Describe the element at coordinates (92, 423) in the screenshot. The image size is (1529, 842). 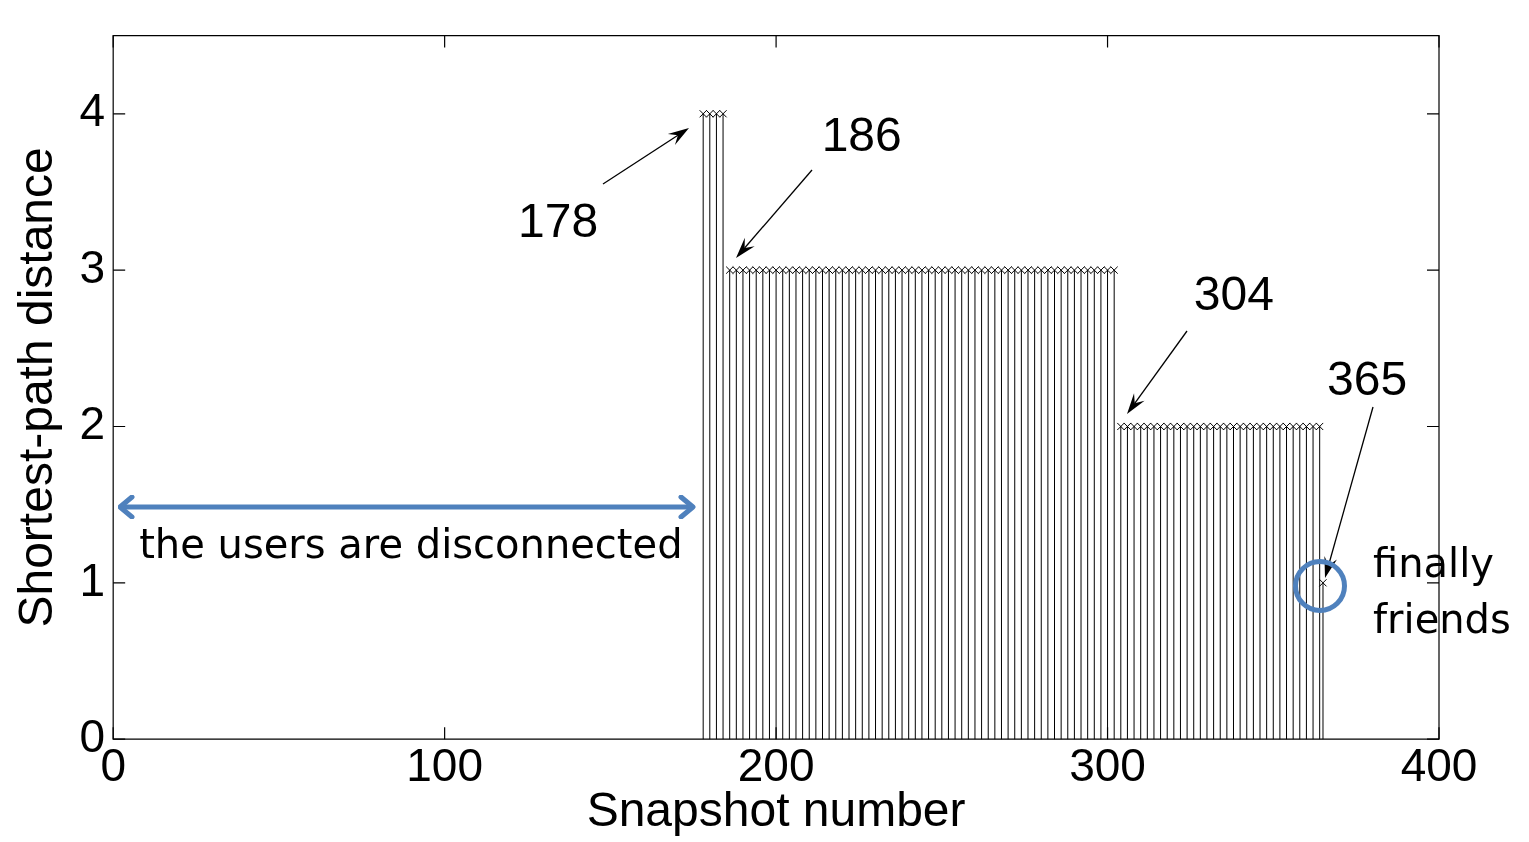
I see `y-tick-label: 2` at that location.